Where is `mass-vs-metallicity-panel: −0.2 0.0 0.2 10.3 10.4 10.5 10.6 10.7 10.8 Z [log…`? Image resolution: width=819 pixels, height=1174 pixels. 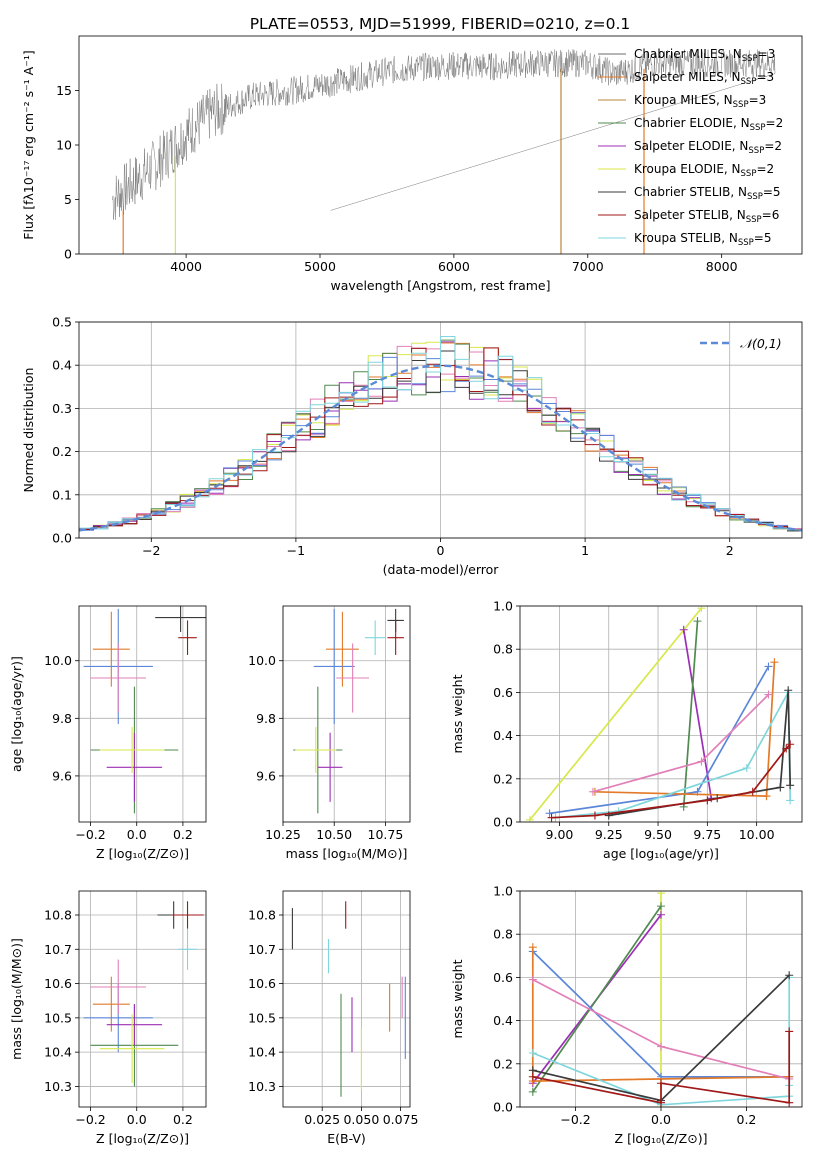 mass-vs-metallicity-panel: −0.2 0.0 0.2 10.3 10.4 10.5 10.6 10.7 10.8 Z [log… is located at coordinates (108, 1018).